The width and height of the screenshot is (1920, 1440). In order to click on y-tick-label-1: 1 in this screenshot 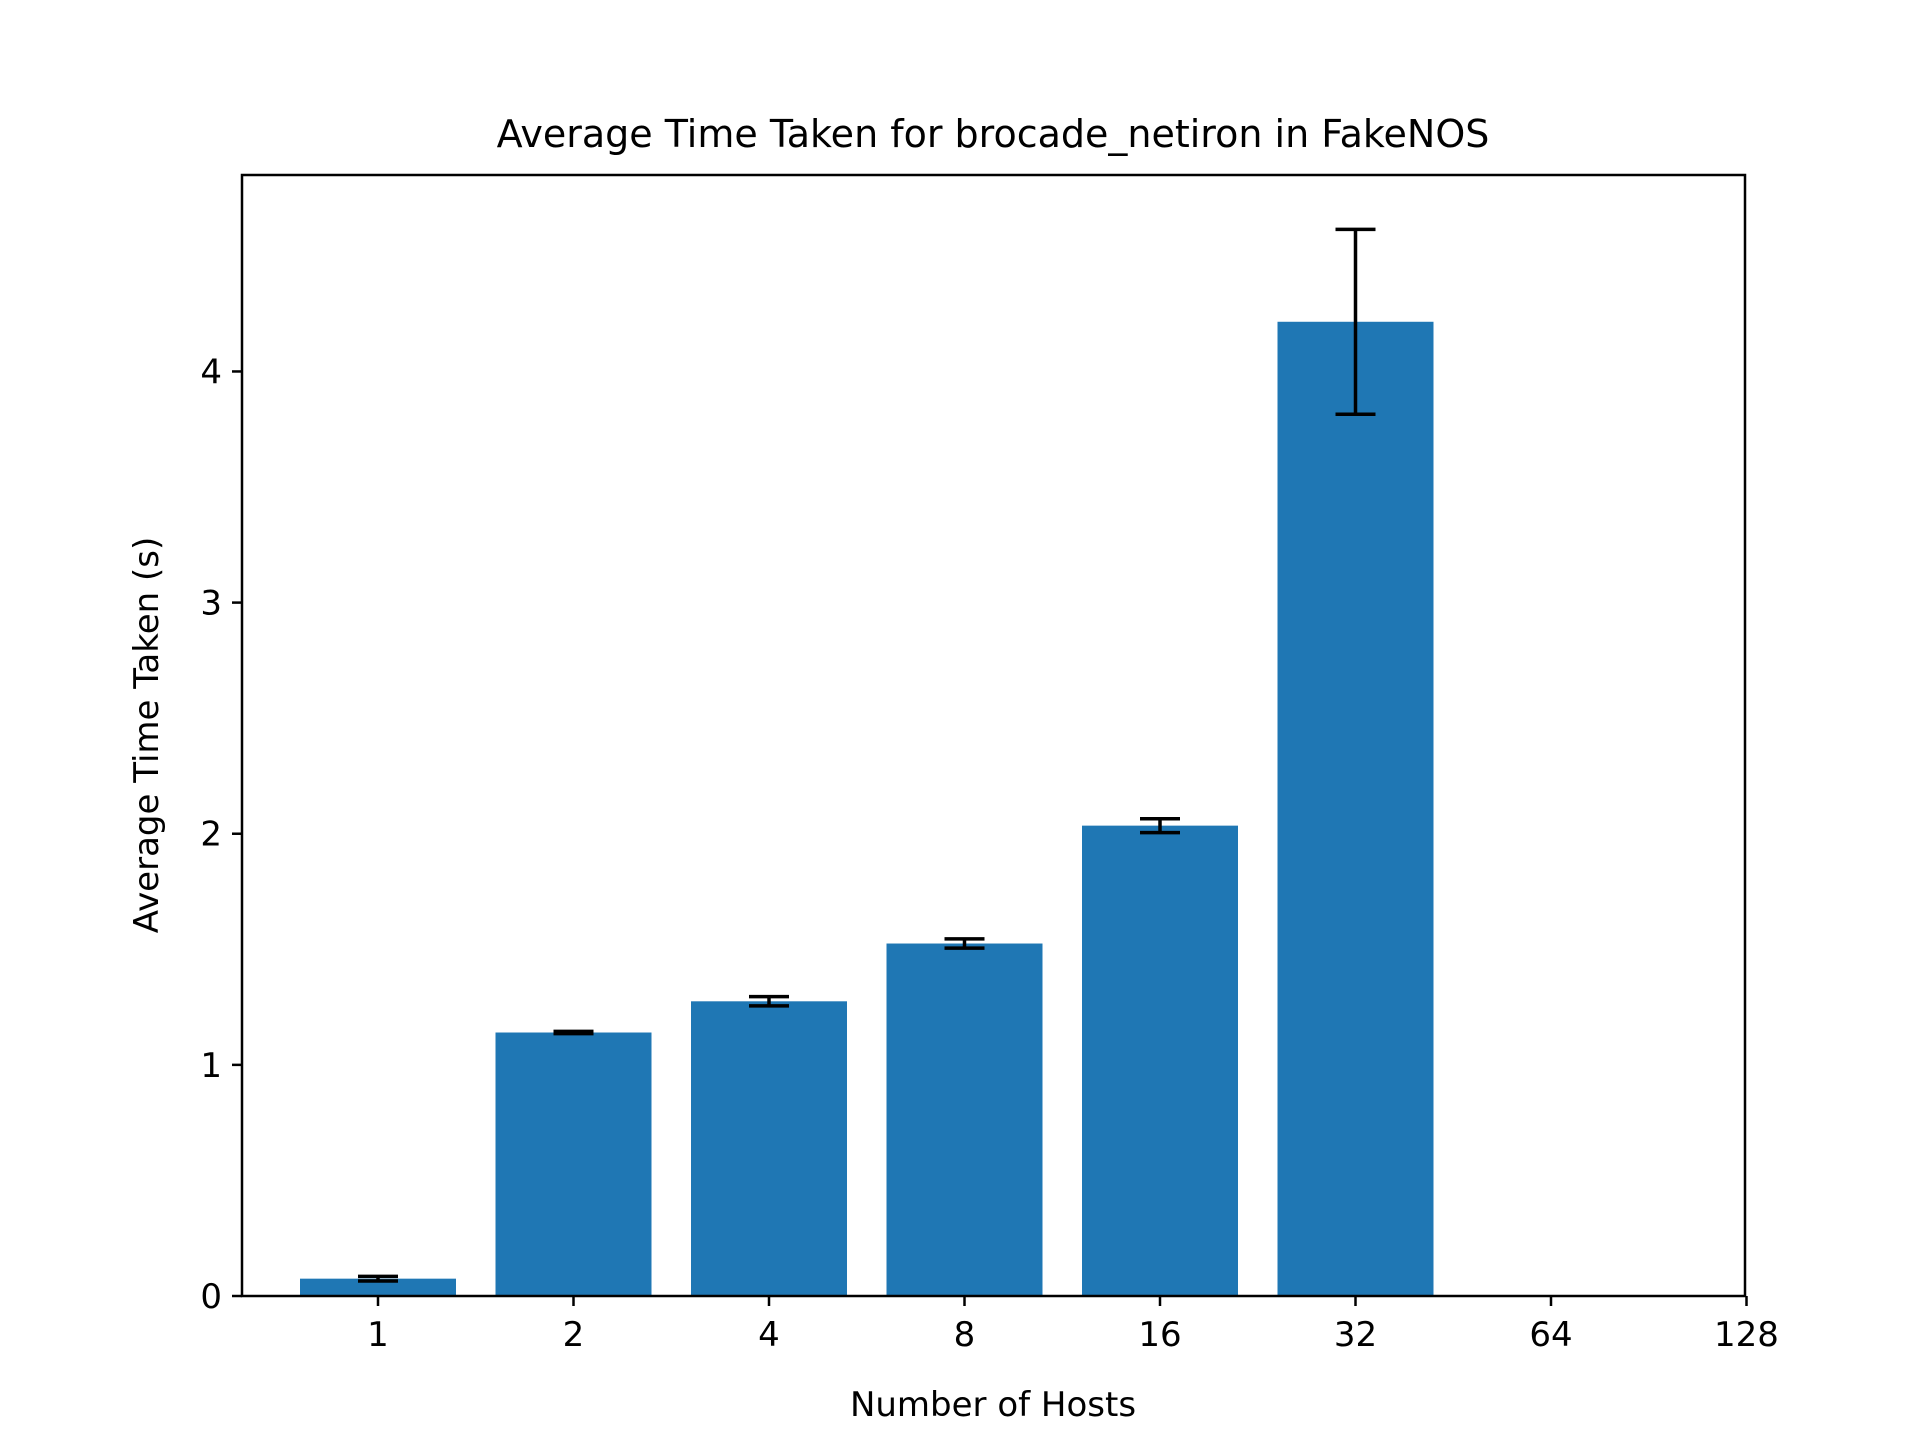, I will do `click(211, 1066)`.